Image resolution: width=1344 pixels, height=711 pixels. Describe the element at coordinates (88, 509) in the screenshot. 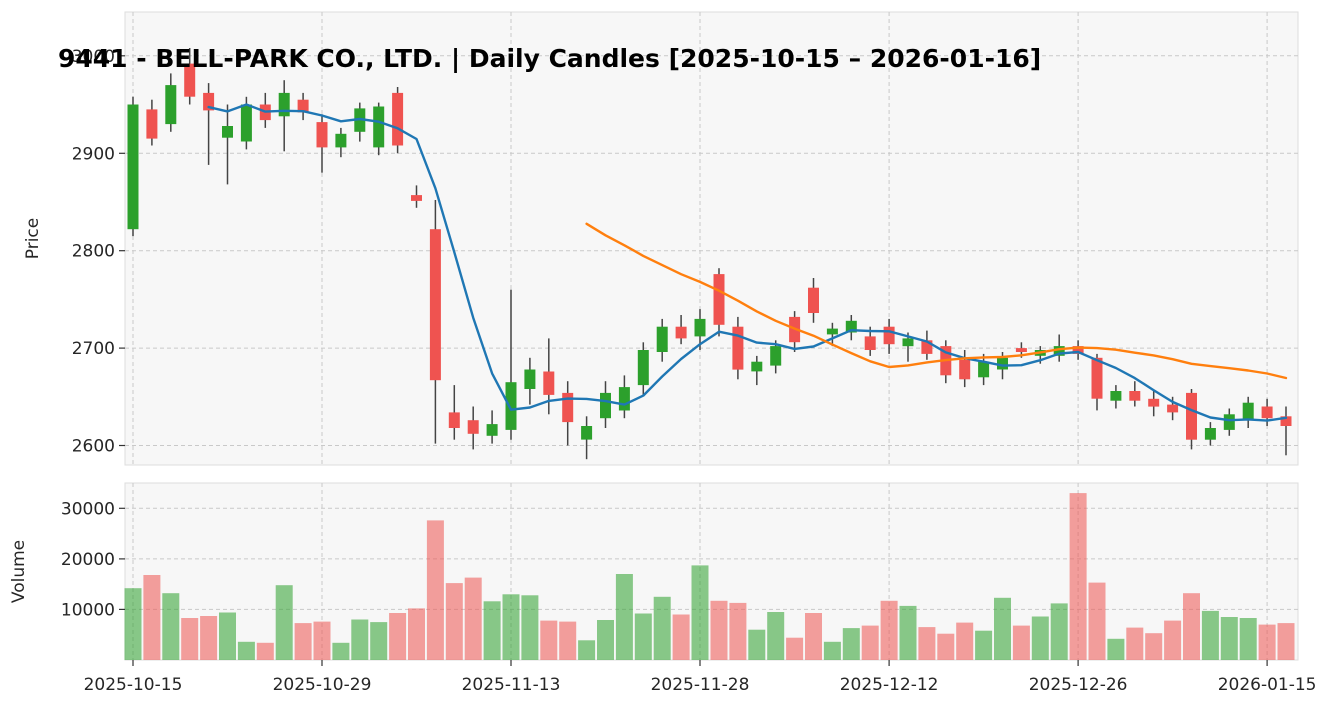

I see `volume-tick-label: 30000` at that location.